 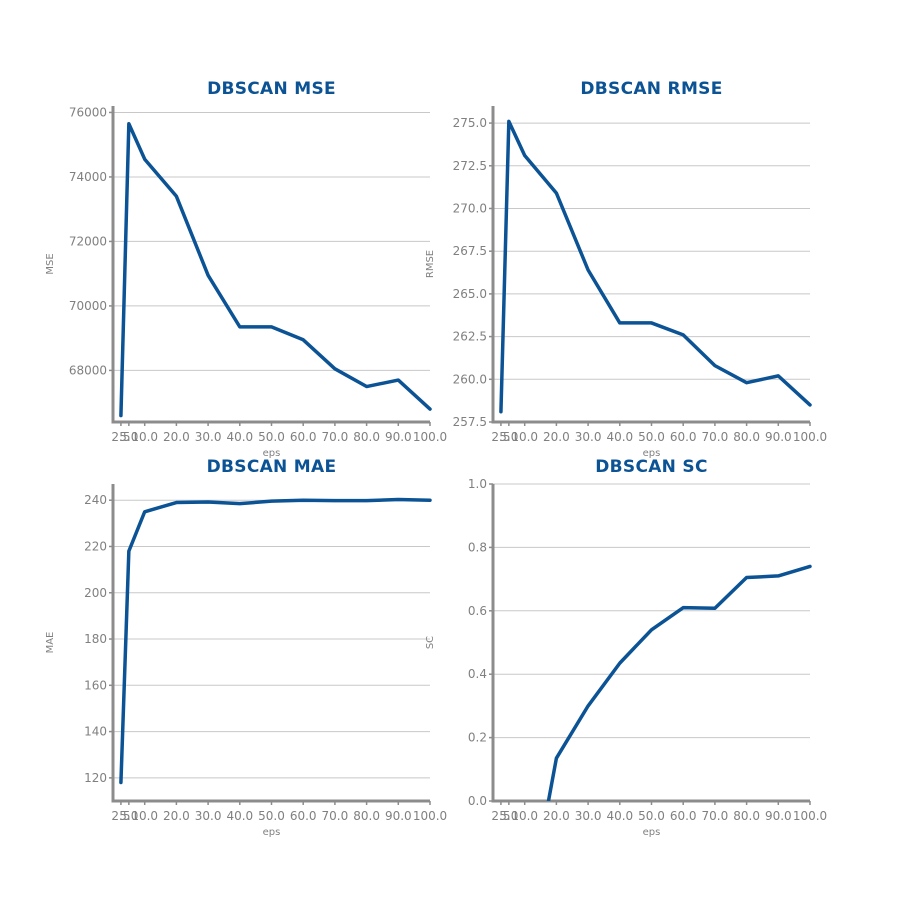 I want to click on chart-title: DBSCAN MSE, so click(x=271, y=89).